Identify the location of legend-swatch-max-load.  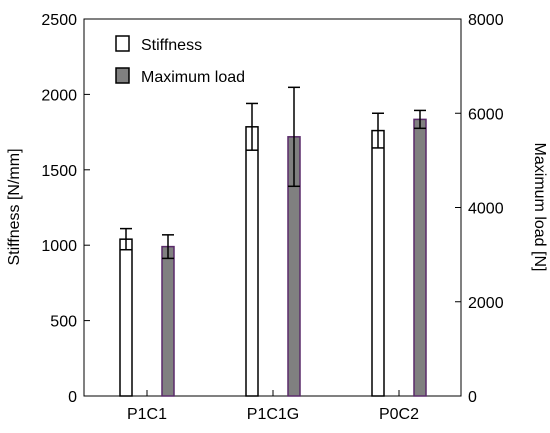
(122, 75).